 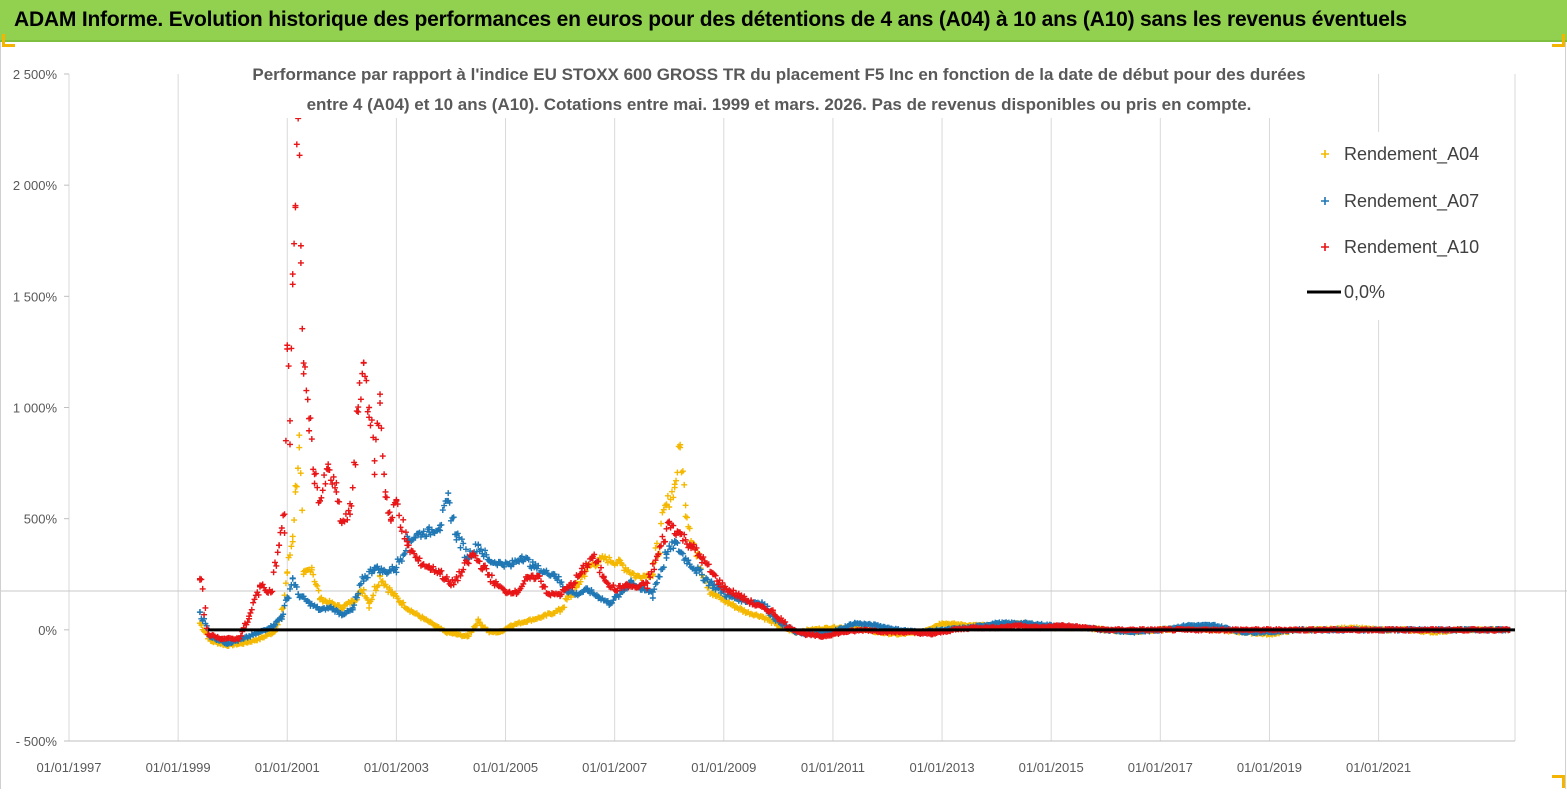 I want to click on x-tick-label: 01/01/2005, so click(x=505, y=767).